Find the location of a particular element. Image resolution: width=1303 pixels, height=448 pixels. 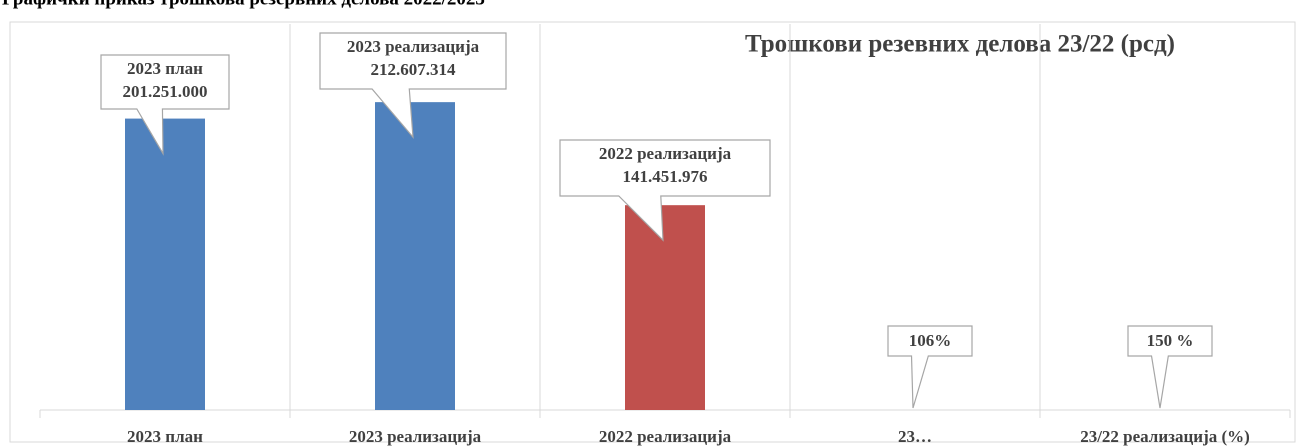

x-tick-label: 2023 план is located at coordinates (165, 436).